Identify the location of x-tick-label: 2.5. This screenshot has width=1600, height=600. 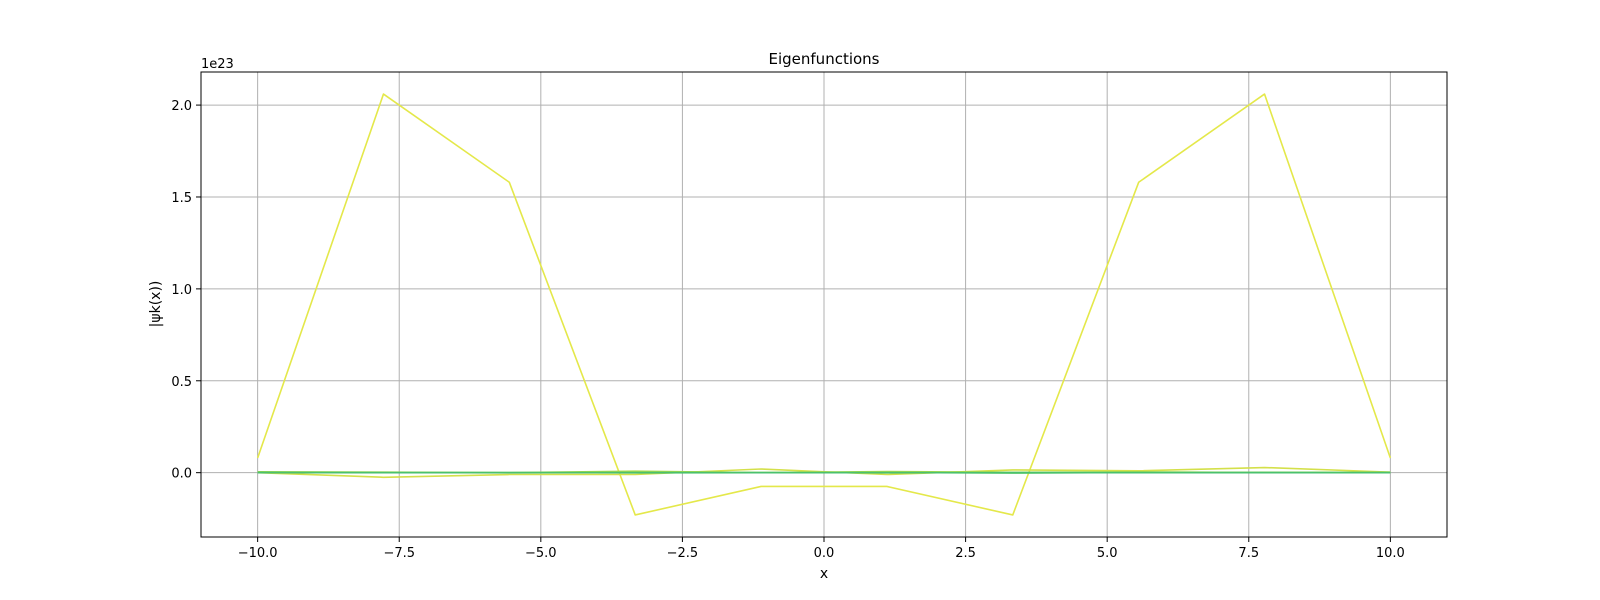
(965, 553).